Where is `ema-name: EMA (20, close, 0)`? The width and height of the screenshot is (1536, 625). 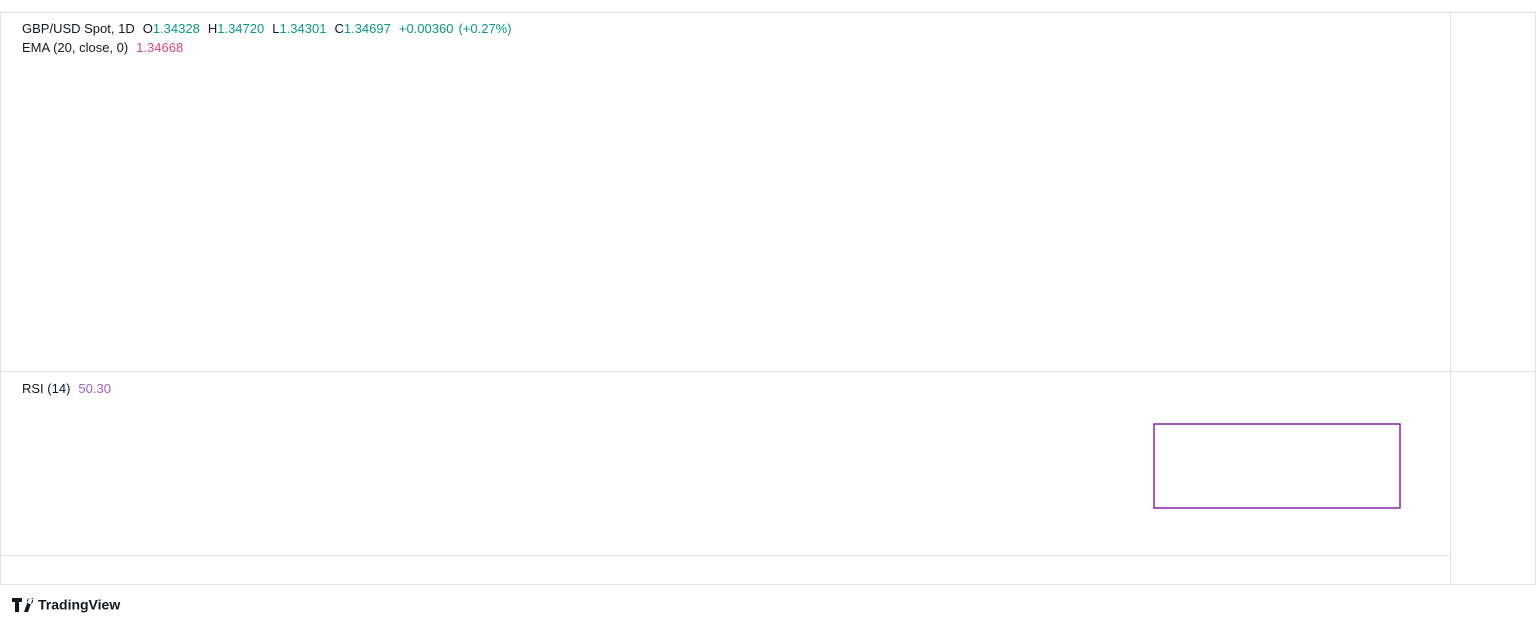 ema-name: EMA (20, close, 0) is located at coordinates (75, 47).